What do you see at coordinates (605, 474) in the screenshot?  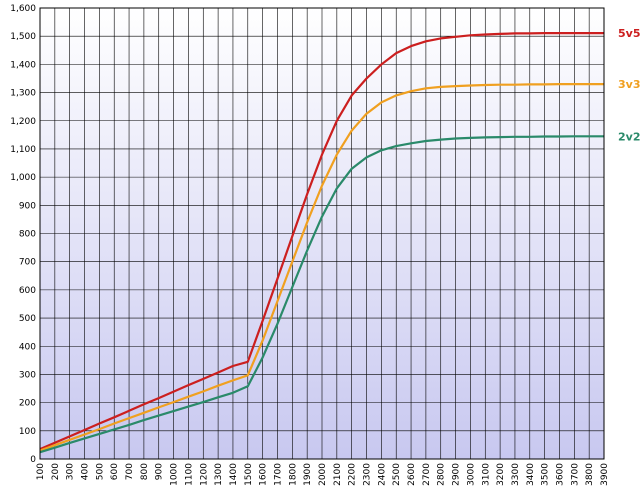 I see `x-tick-label: 3900` at bounding box center [605, 474].